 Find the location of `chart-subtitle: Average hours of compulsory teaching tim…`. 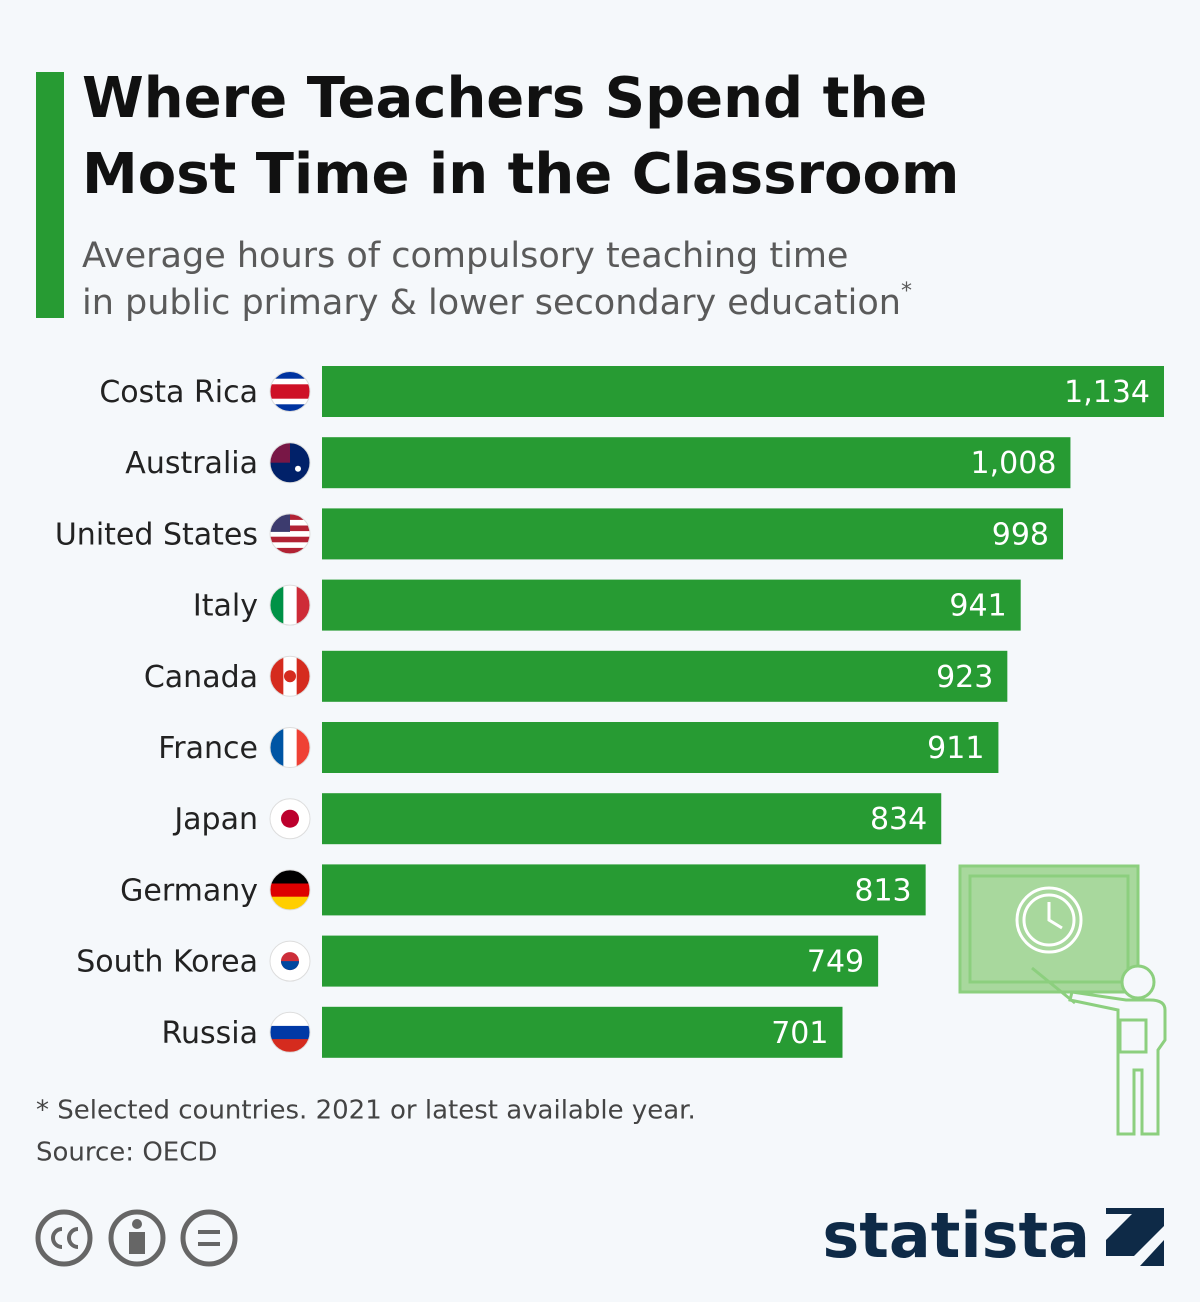

chart-subtitle: Average hours of compulsory teaching tim… is located at coordinates (465, 256).